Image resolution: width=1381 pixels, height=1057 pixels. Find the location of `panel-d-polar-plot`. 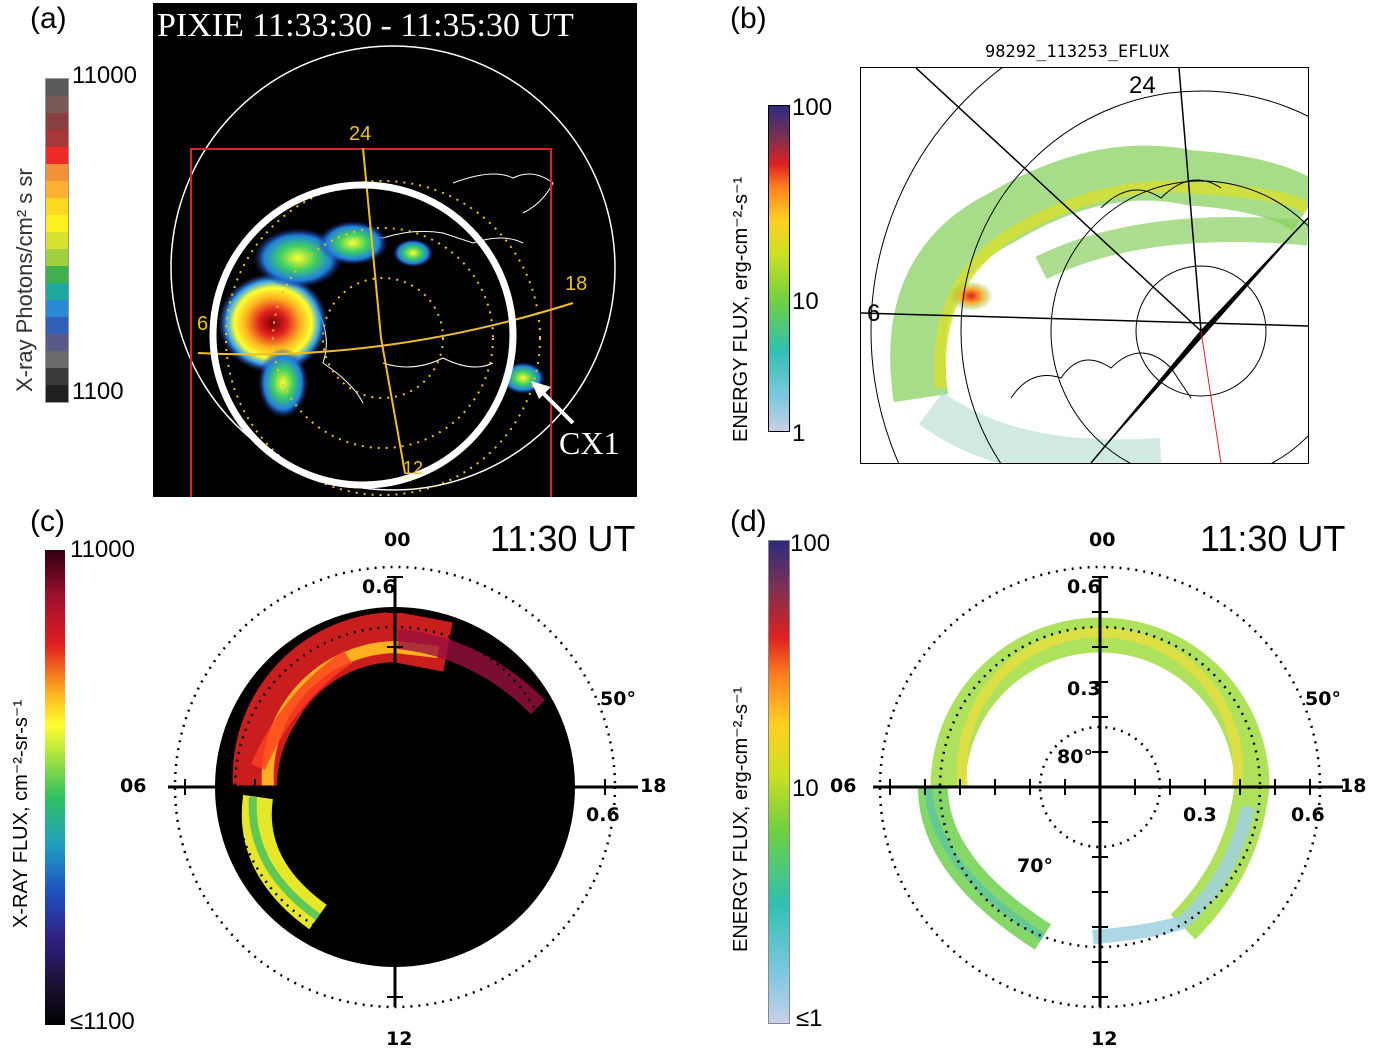

panel-d-polar-plot is located at coordinates (1108, 787).